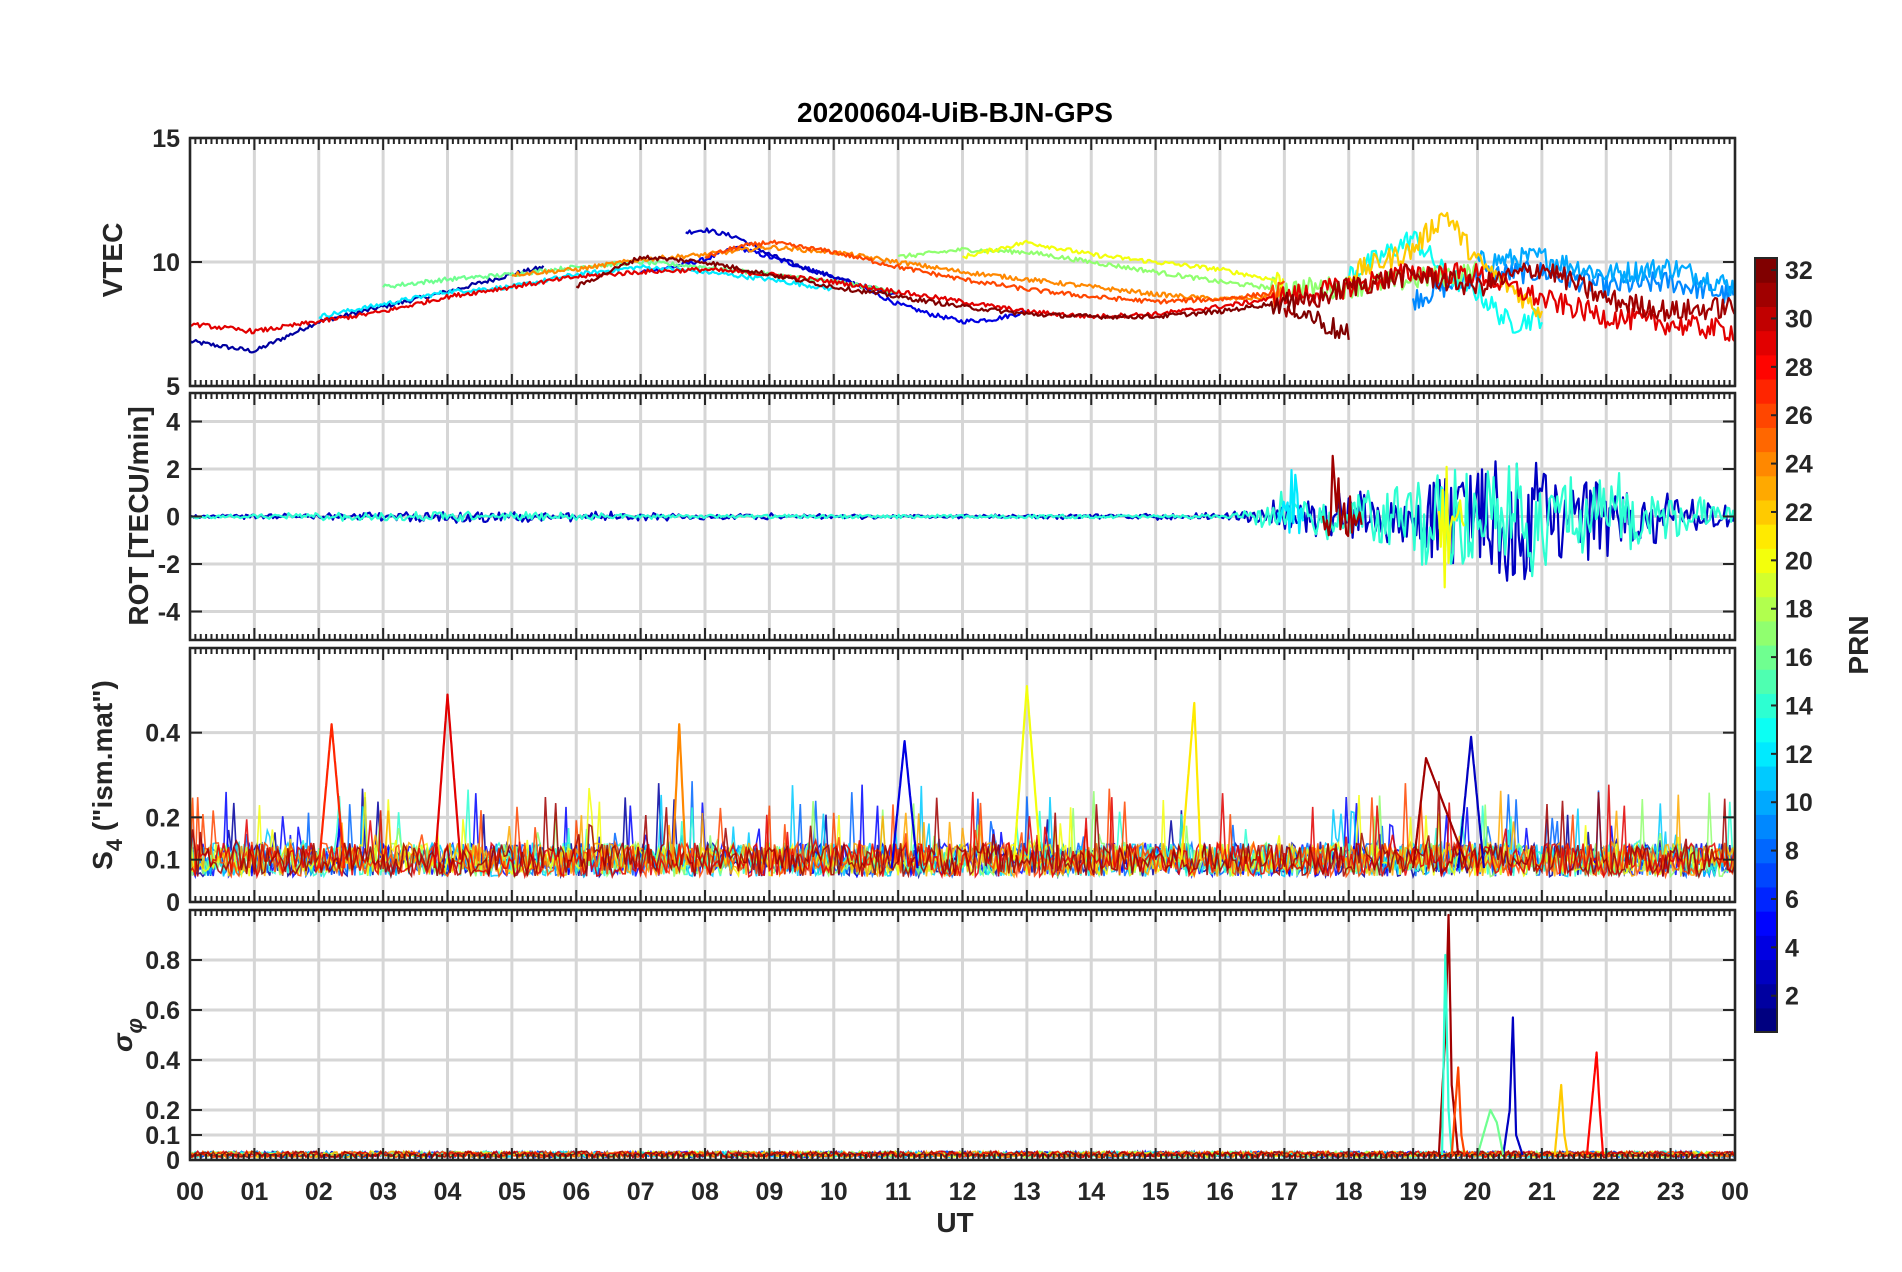 The height and width of the screenshot is (1272, 1902). What do you see at coordinates (1799, 706) in the screenshot?
I see `colorbar-tick-label: 14` at bounding box center [1799, 706].